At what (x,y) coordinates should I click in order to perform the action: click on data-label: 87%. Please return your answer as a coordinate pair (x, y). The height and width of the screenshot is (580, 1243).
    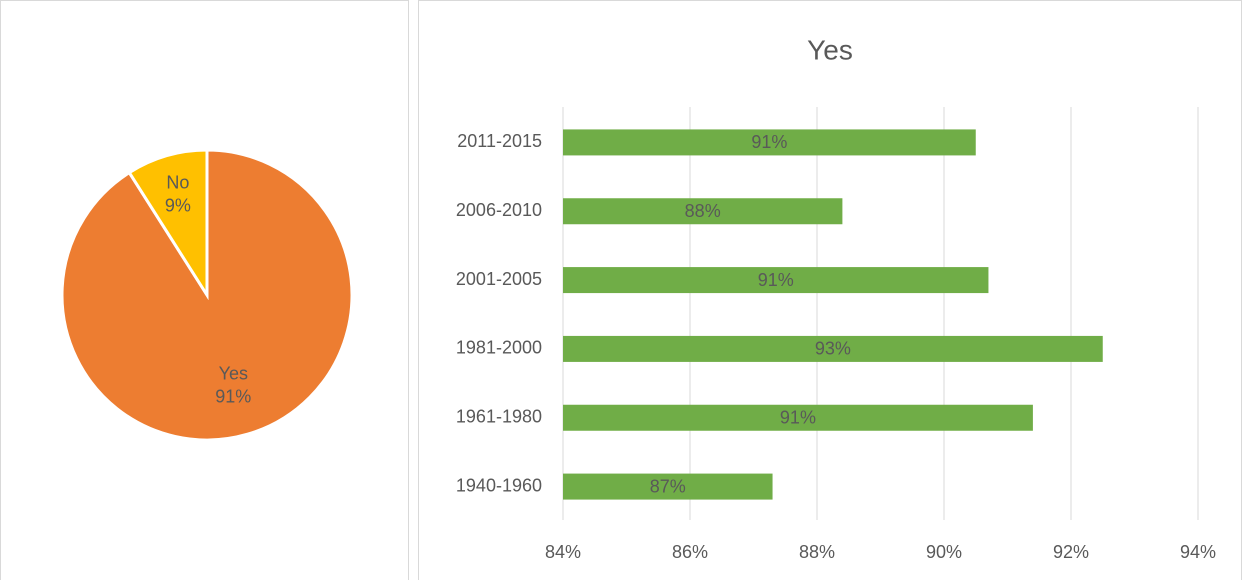
    Looking at the image, I should click on (668, 486).